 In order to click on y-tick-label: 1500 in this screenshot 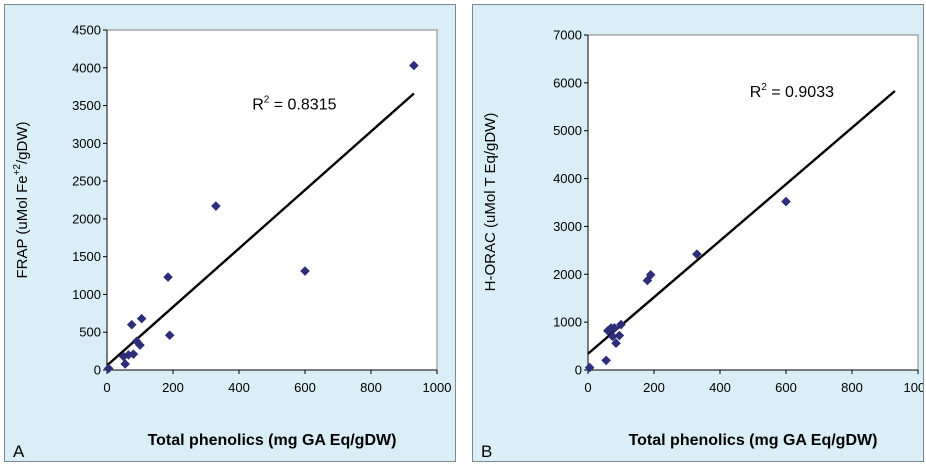, I will do `click(86, 256)`.